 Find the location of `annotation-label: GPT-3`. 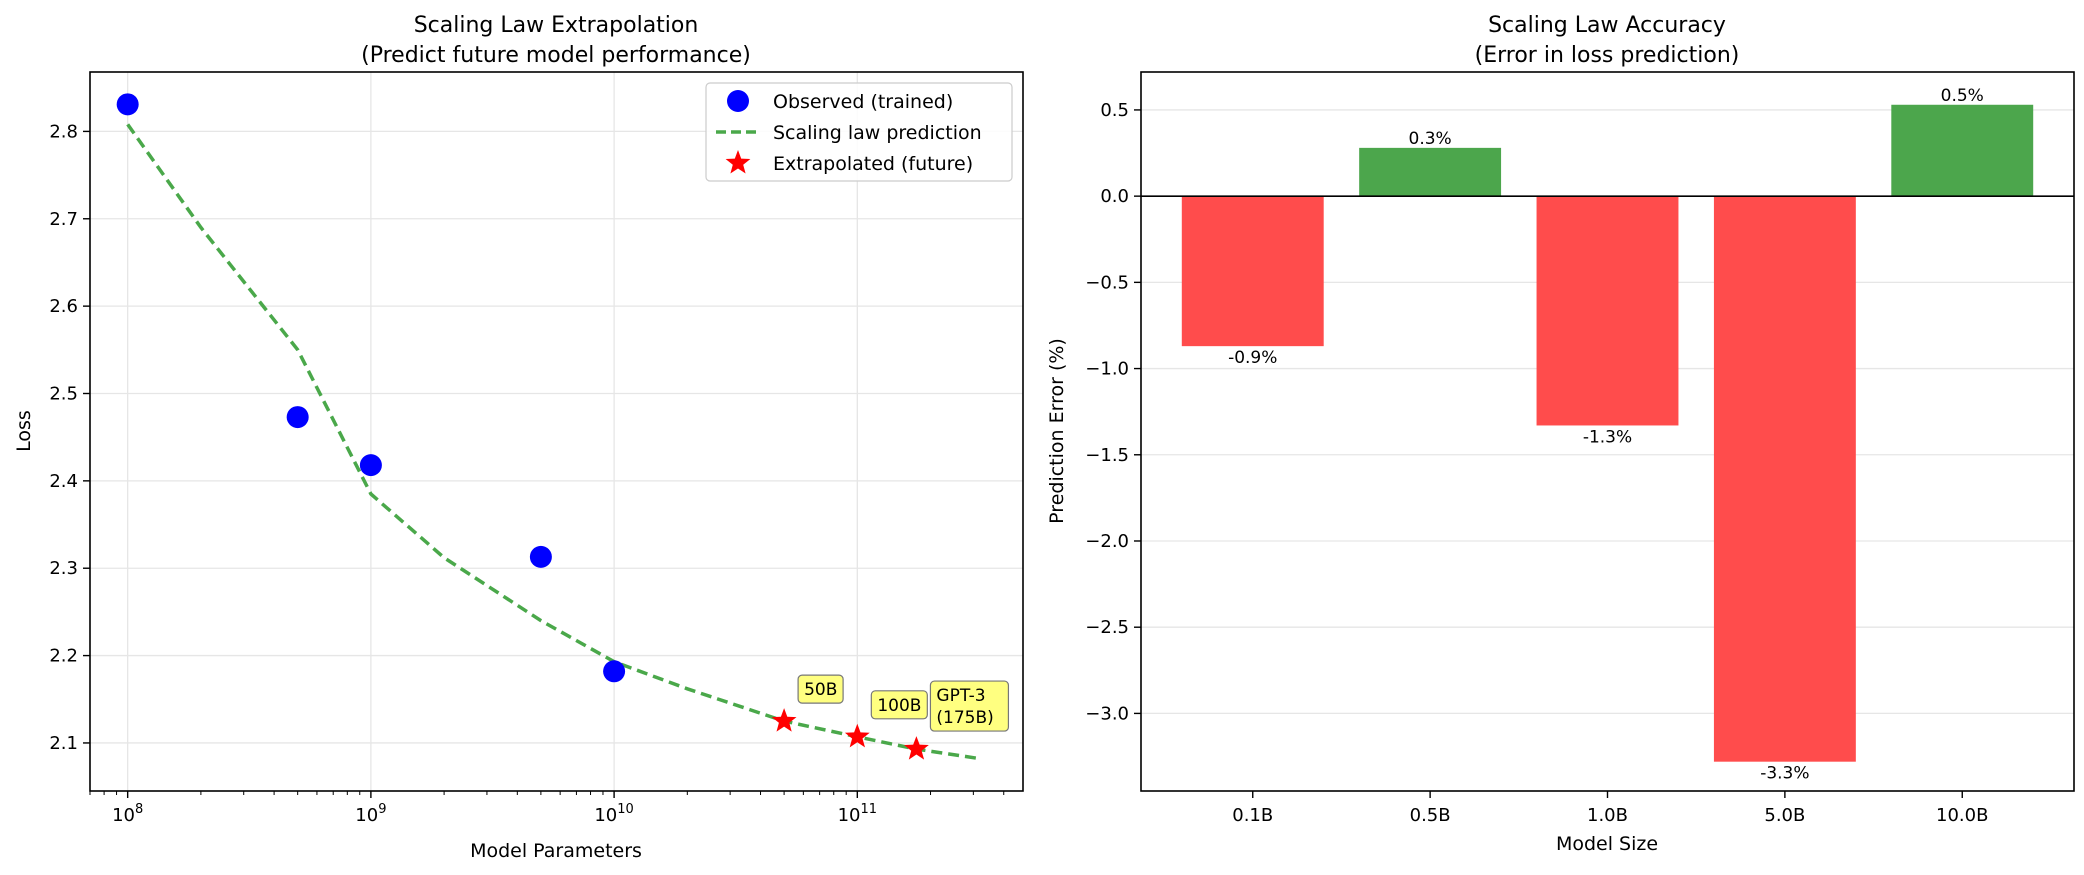

annotation-label: GPT-3 is located at coordinates (960, 696).